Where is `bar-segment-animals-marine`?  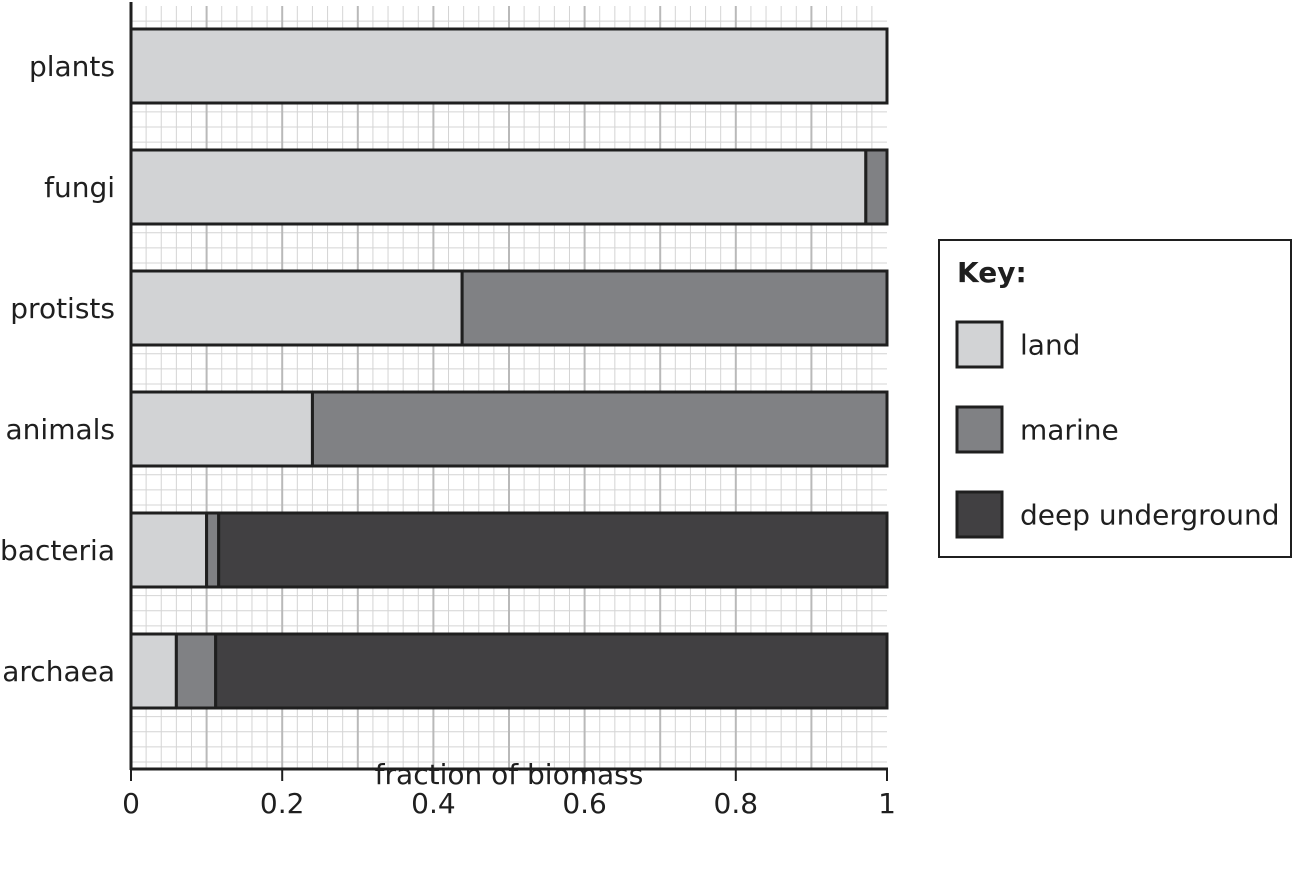 bar-segment-animals-marine is located at coordinates (599, 429).